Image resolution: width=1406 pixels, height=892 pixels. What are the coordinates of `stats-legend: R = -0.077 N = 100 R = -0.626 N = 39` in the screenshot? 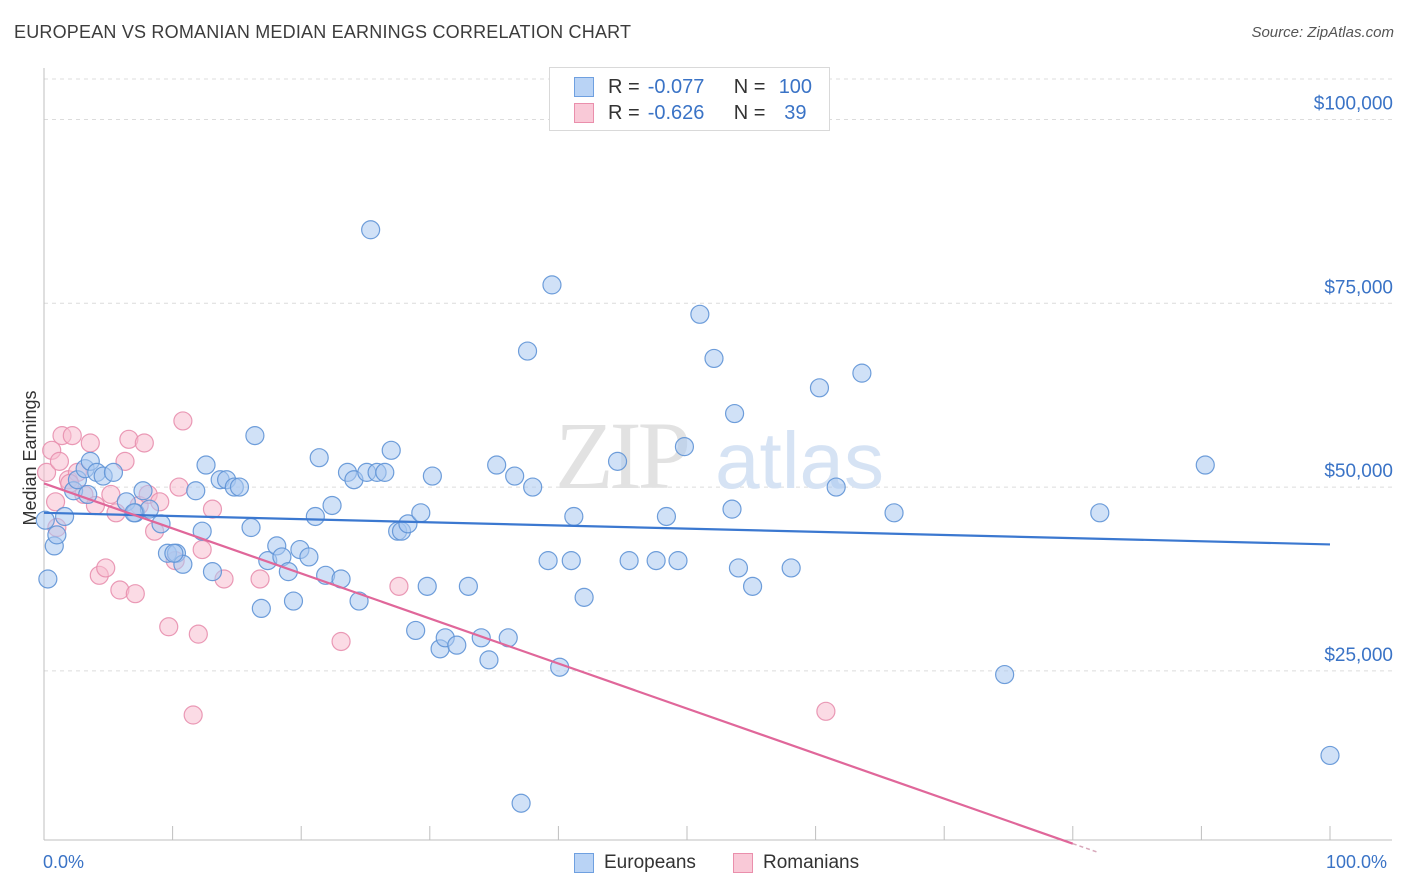 It's located at (689, 99).